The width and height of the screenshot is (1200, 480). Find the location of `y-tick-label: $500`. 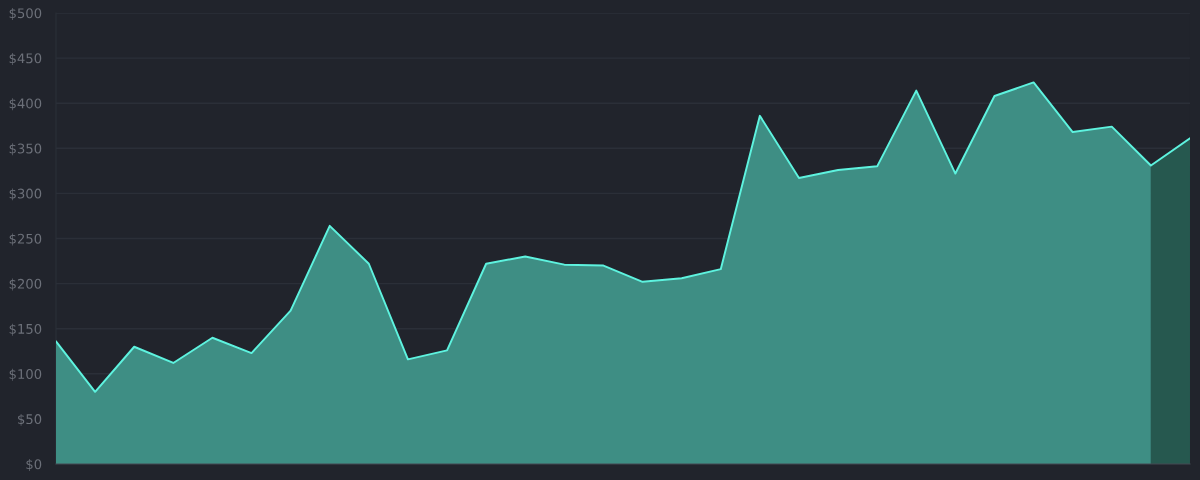

y-tick-label: $500 is located at coordinates (25, 13).